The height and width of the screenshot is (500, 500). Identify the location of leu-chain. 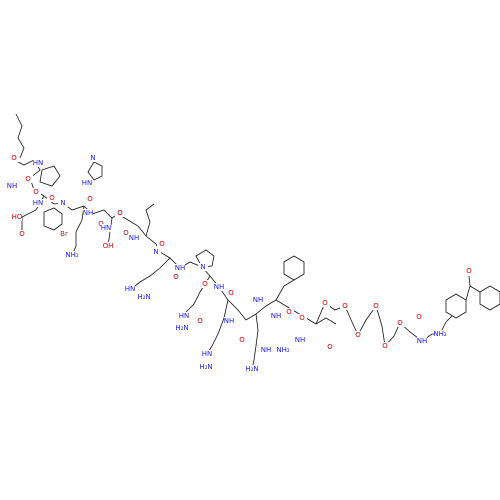
(150, 220).